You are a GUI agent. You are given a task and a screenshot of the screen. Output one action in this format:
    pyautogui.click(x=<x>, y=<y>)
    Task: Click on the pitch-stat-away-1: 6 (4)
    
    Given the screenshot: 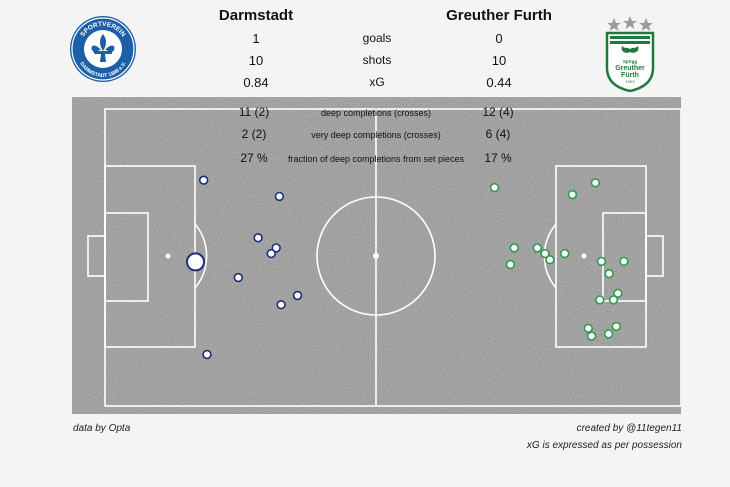 What is the action you would take?
    pyautogui.click(x=498, y=134)
    